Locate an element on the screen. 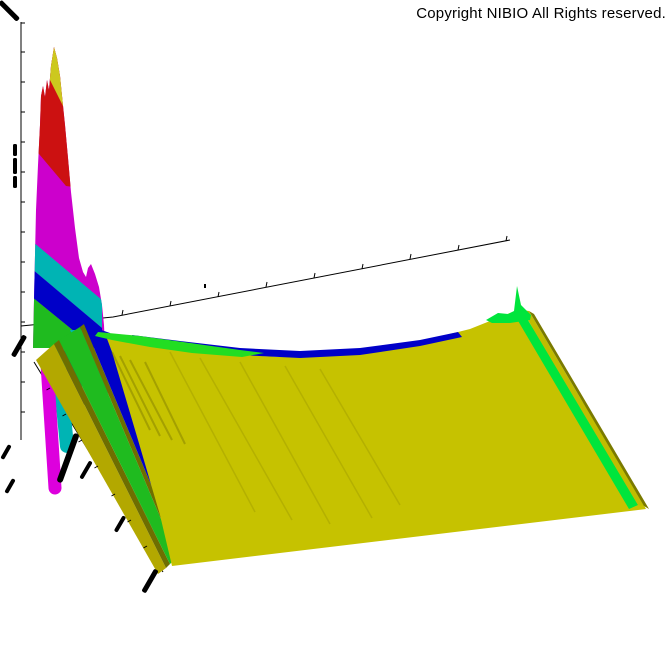 Image resolution: width=672 pixels, height=672 pixels. z-axis-ticks is located at coordinates (23, 217).